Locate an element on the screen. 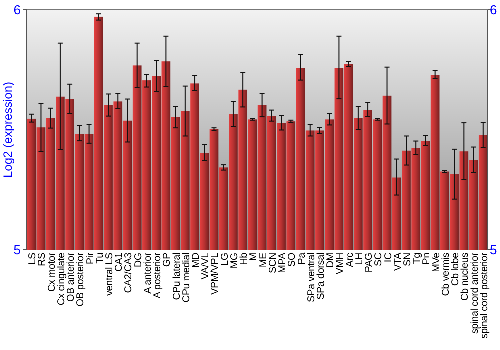  x-tick-label: DG is located at coordinates (138, 260).